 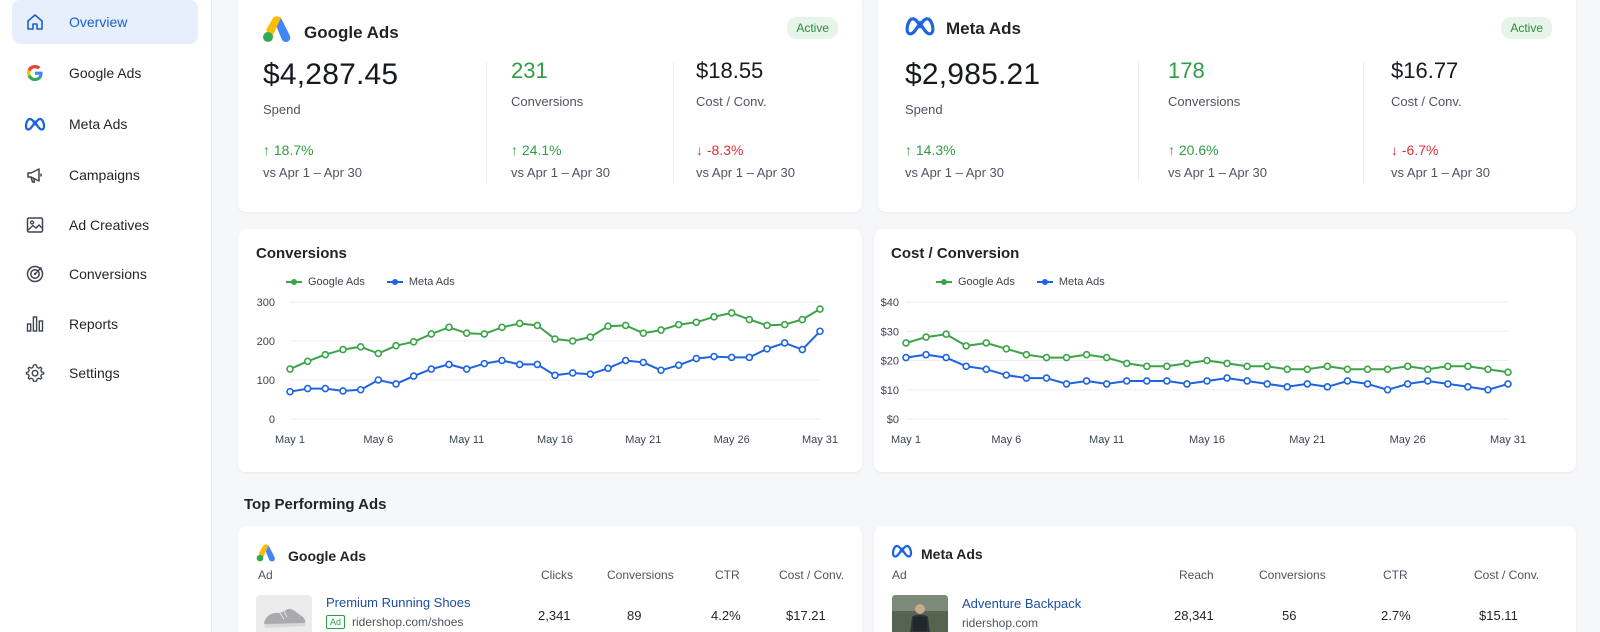 I want to click on sidebar-item-reports: Reports, so click(x=105, y=324).